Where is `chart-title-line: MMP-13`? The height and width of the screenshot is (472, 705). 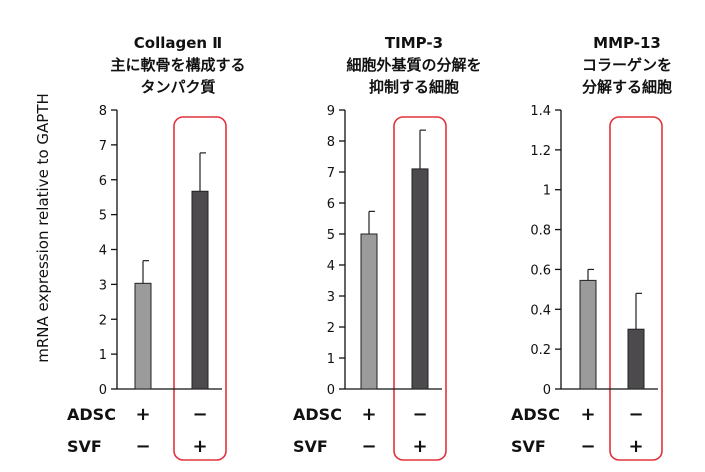 chart-title-line: MMP-13 is located at coordinates (627, 43).